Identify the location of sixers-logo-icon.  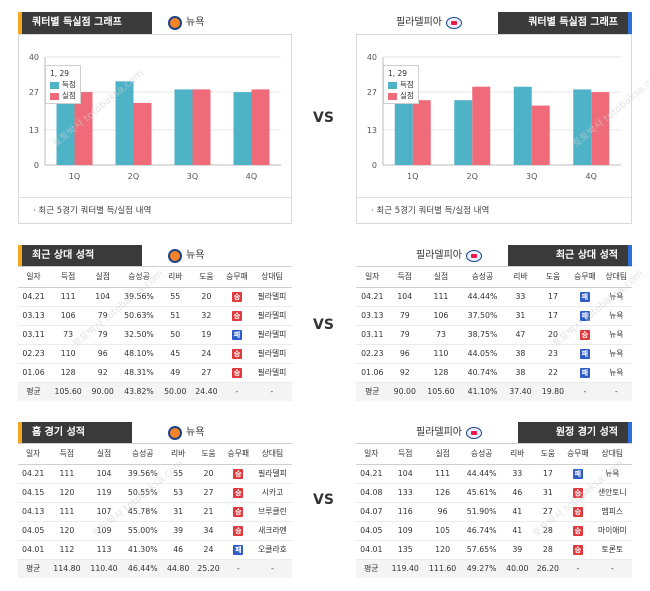
(474, 256).